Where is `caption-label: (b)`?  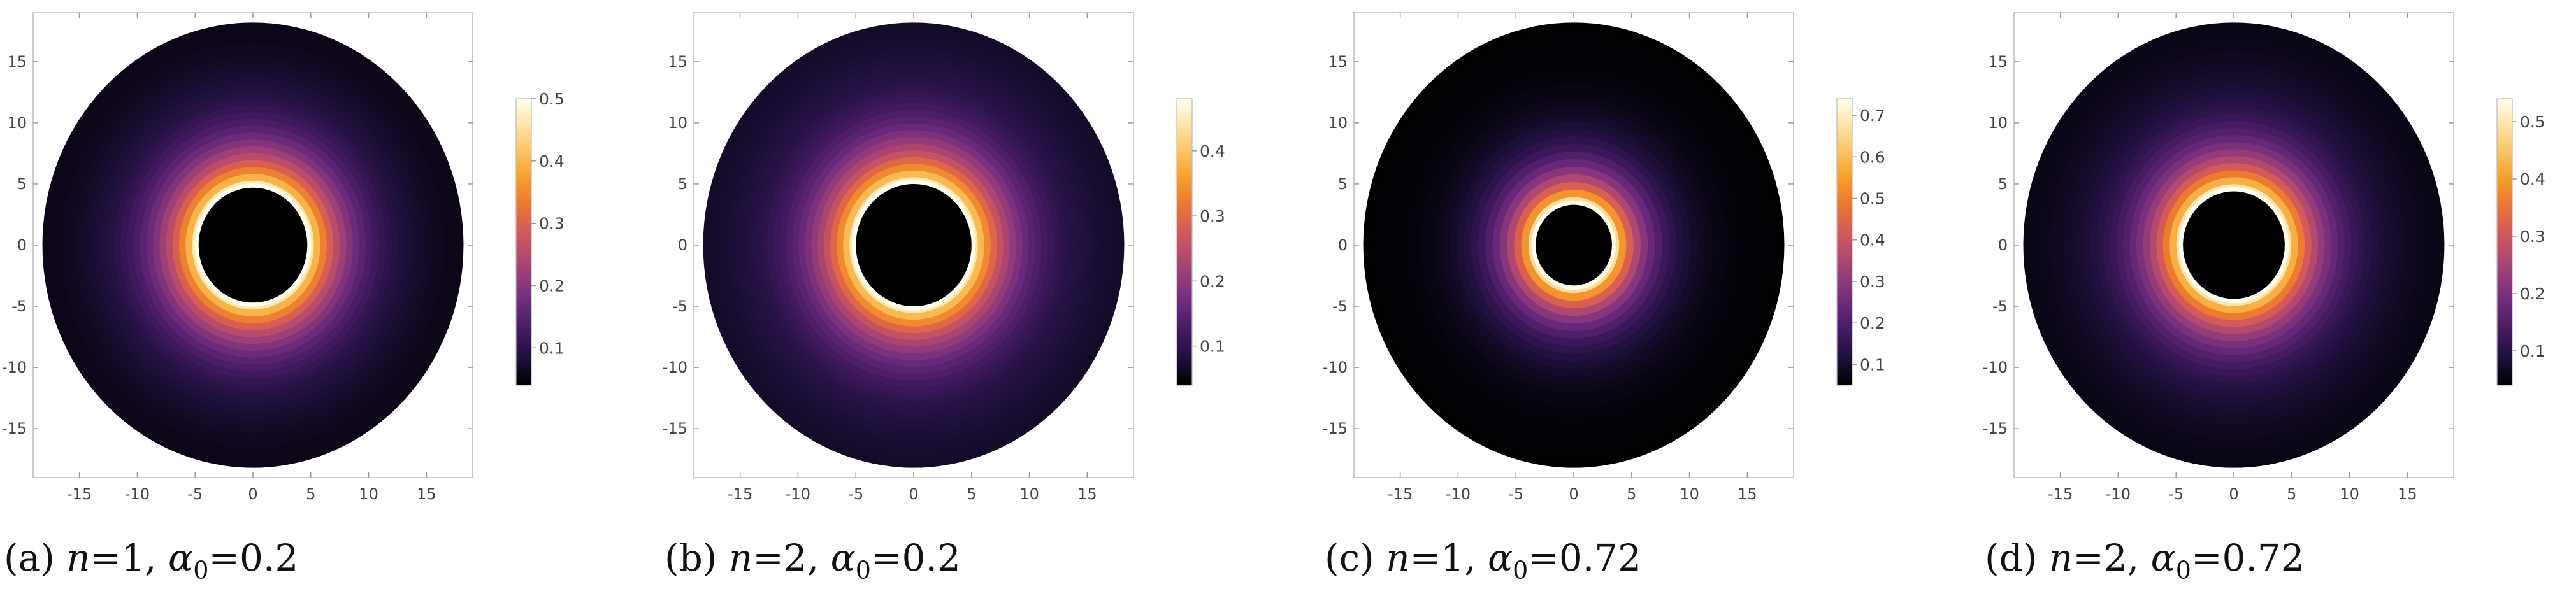 caption-label: (b) is located at coordinates (691, 558).